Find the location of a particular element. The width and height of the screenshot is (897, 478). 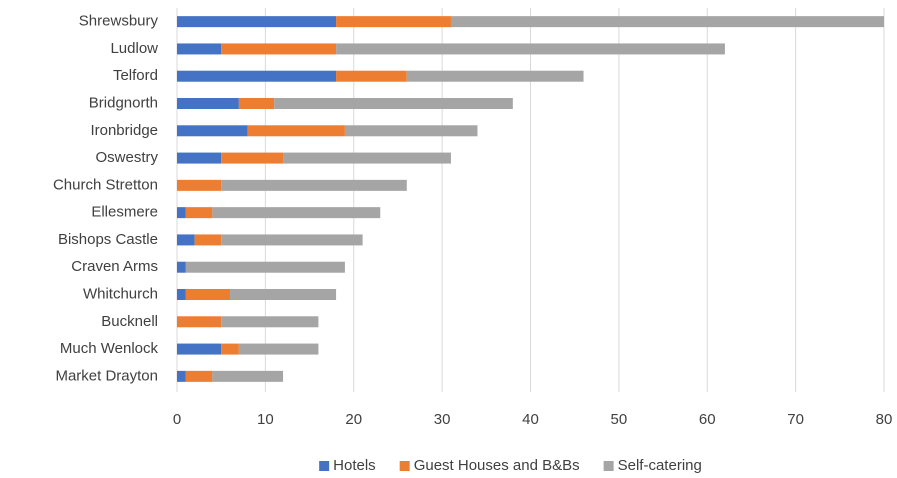

y-tick-label: Bucknell is located at coordinates (129, 321).